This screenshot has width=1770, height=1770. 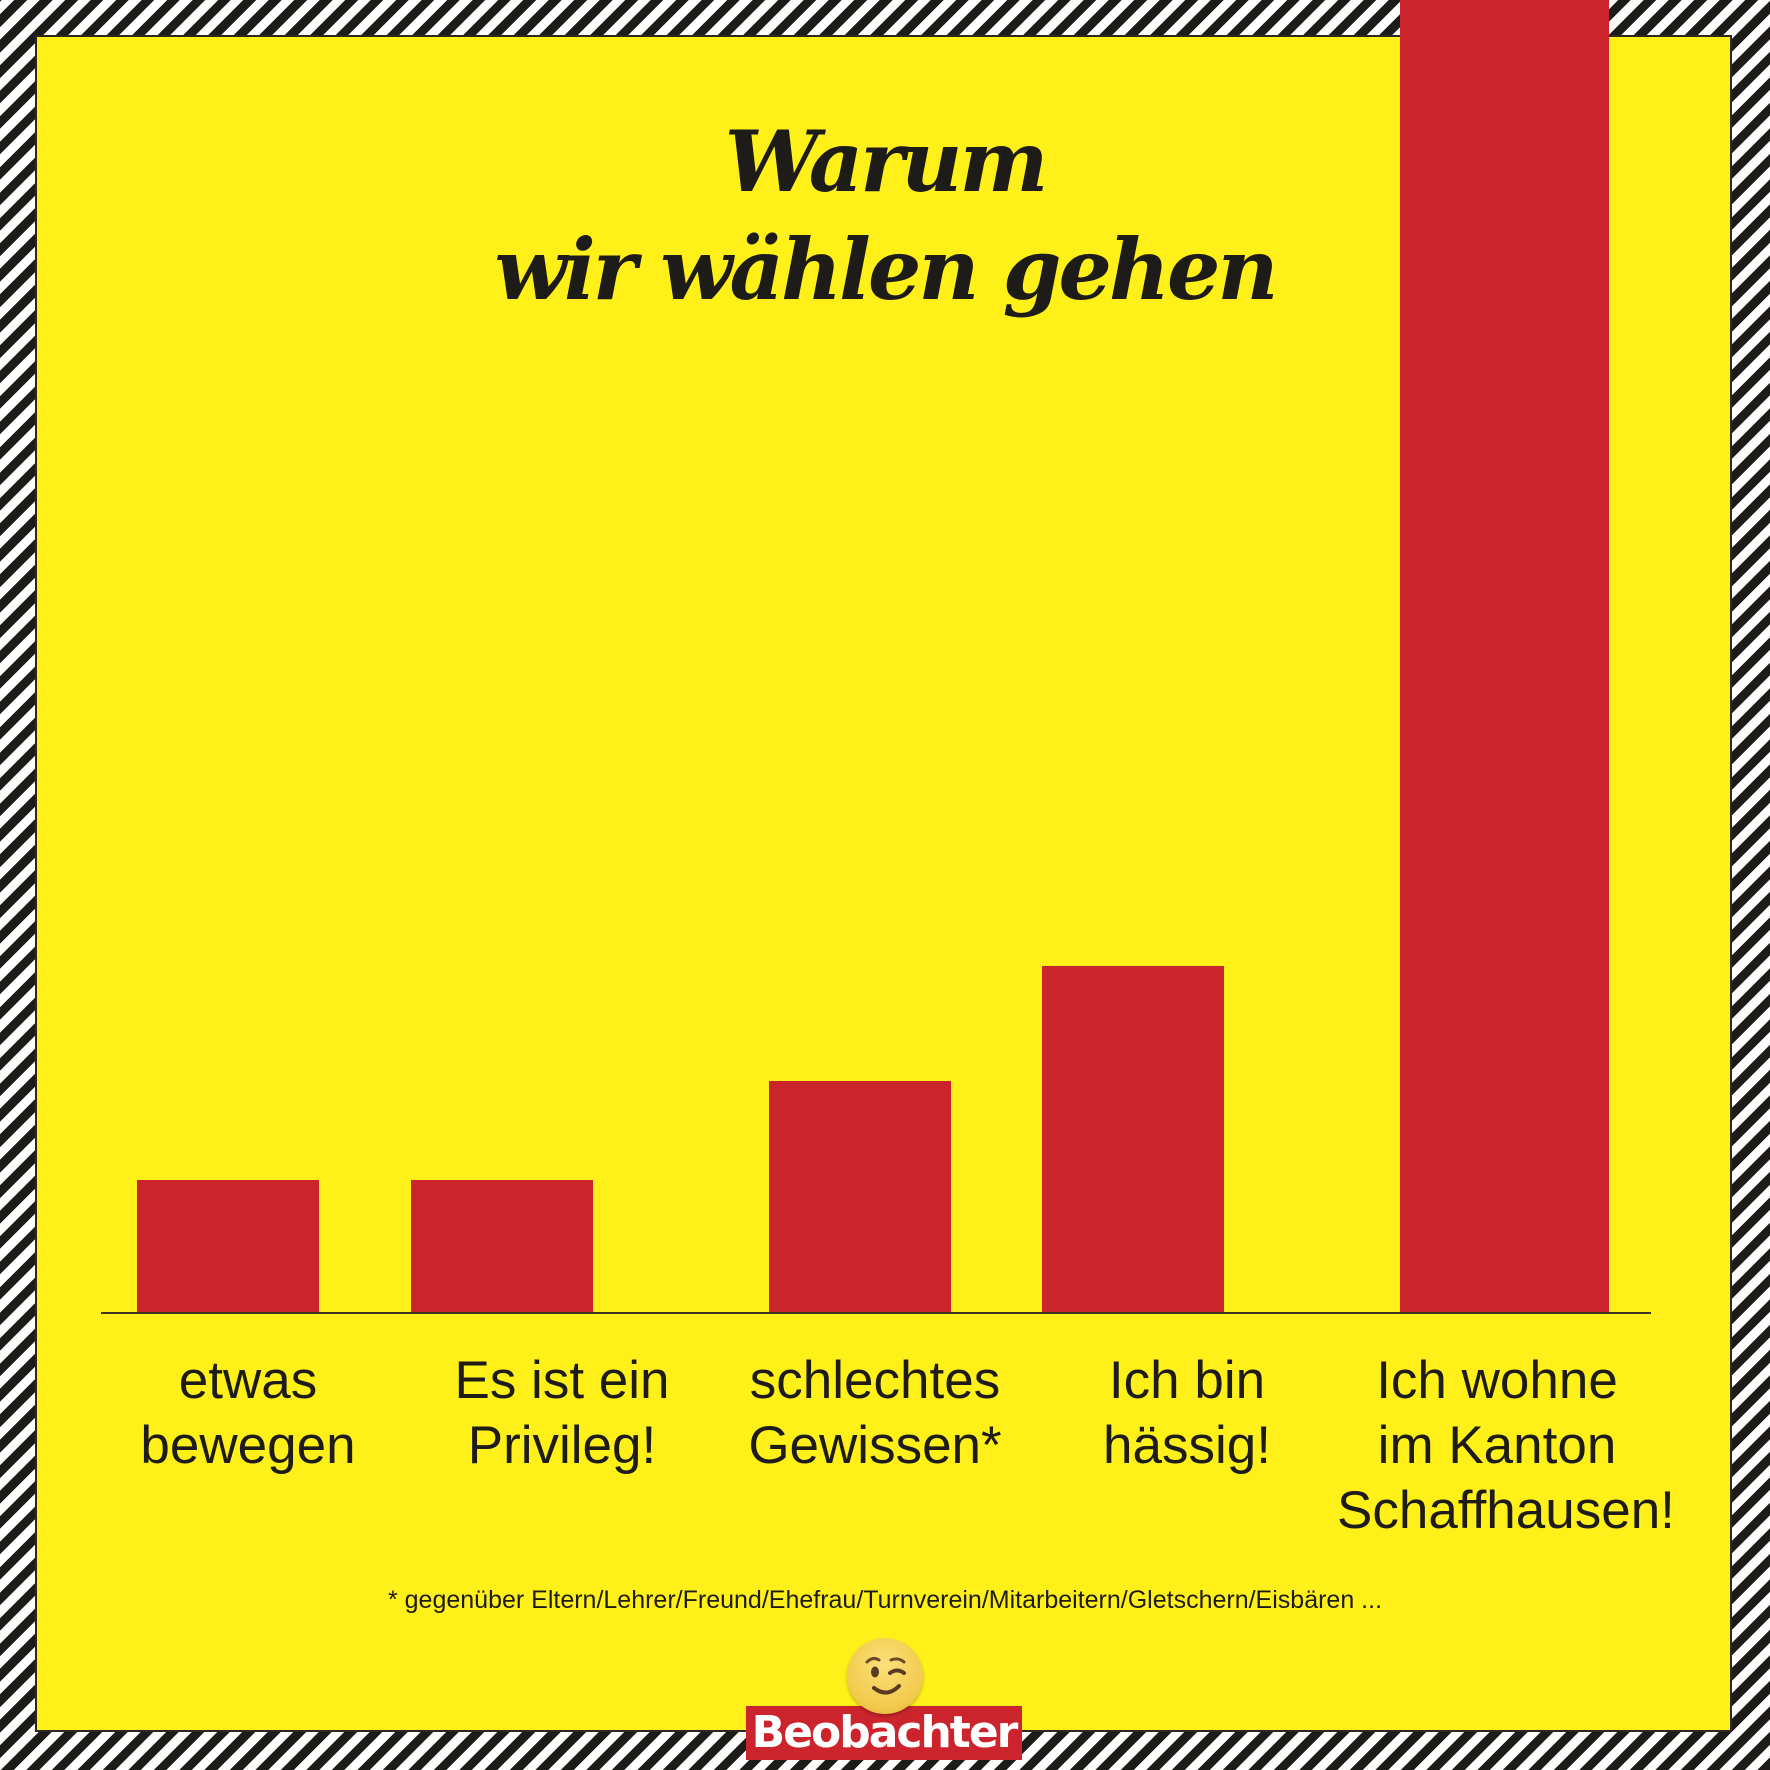 What do you see at coordinates (875, 1380) in the screenshot?
I see `label-line: schlechtes` at bounding box center [875, 1380].